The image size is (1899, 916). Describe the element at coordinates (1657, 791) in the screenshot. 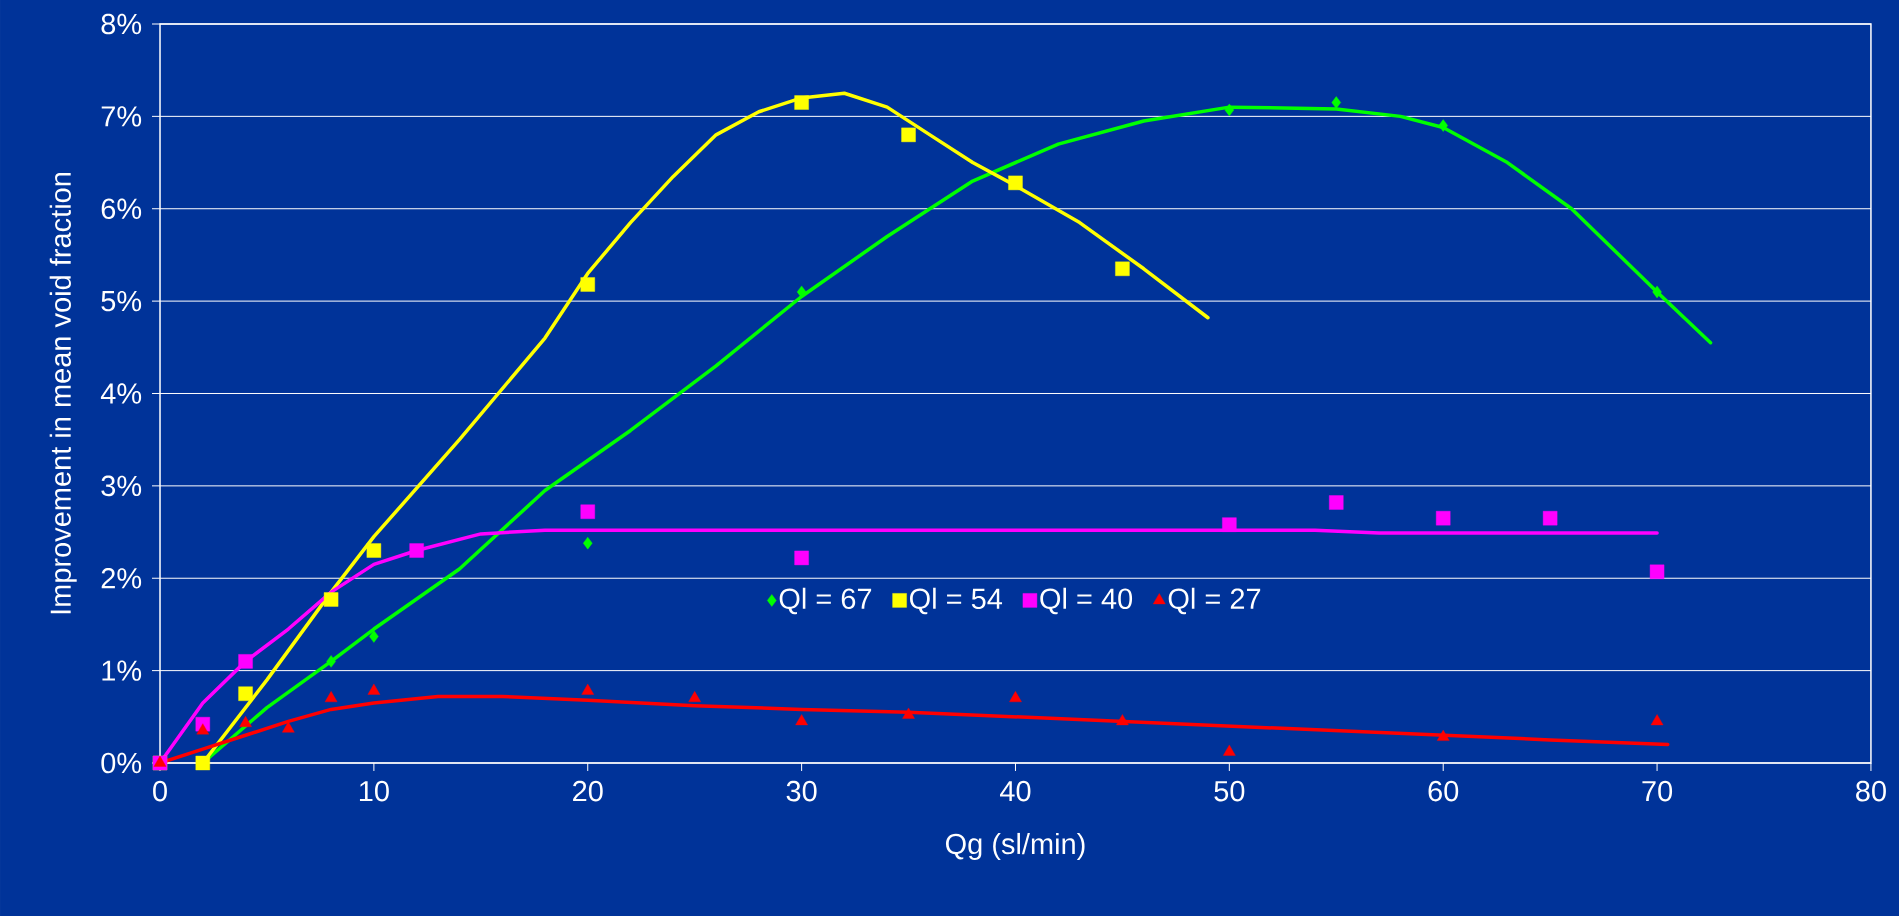

I see `x-tick-label: 70` at that location.